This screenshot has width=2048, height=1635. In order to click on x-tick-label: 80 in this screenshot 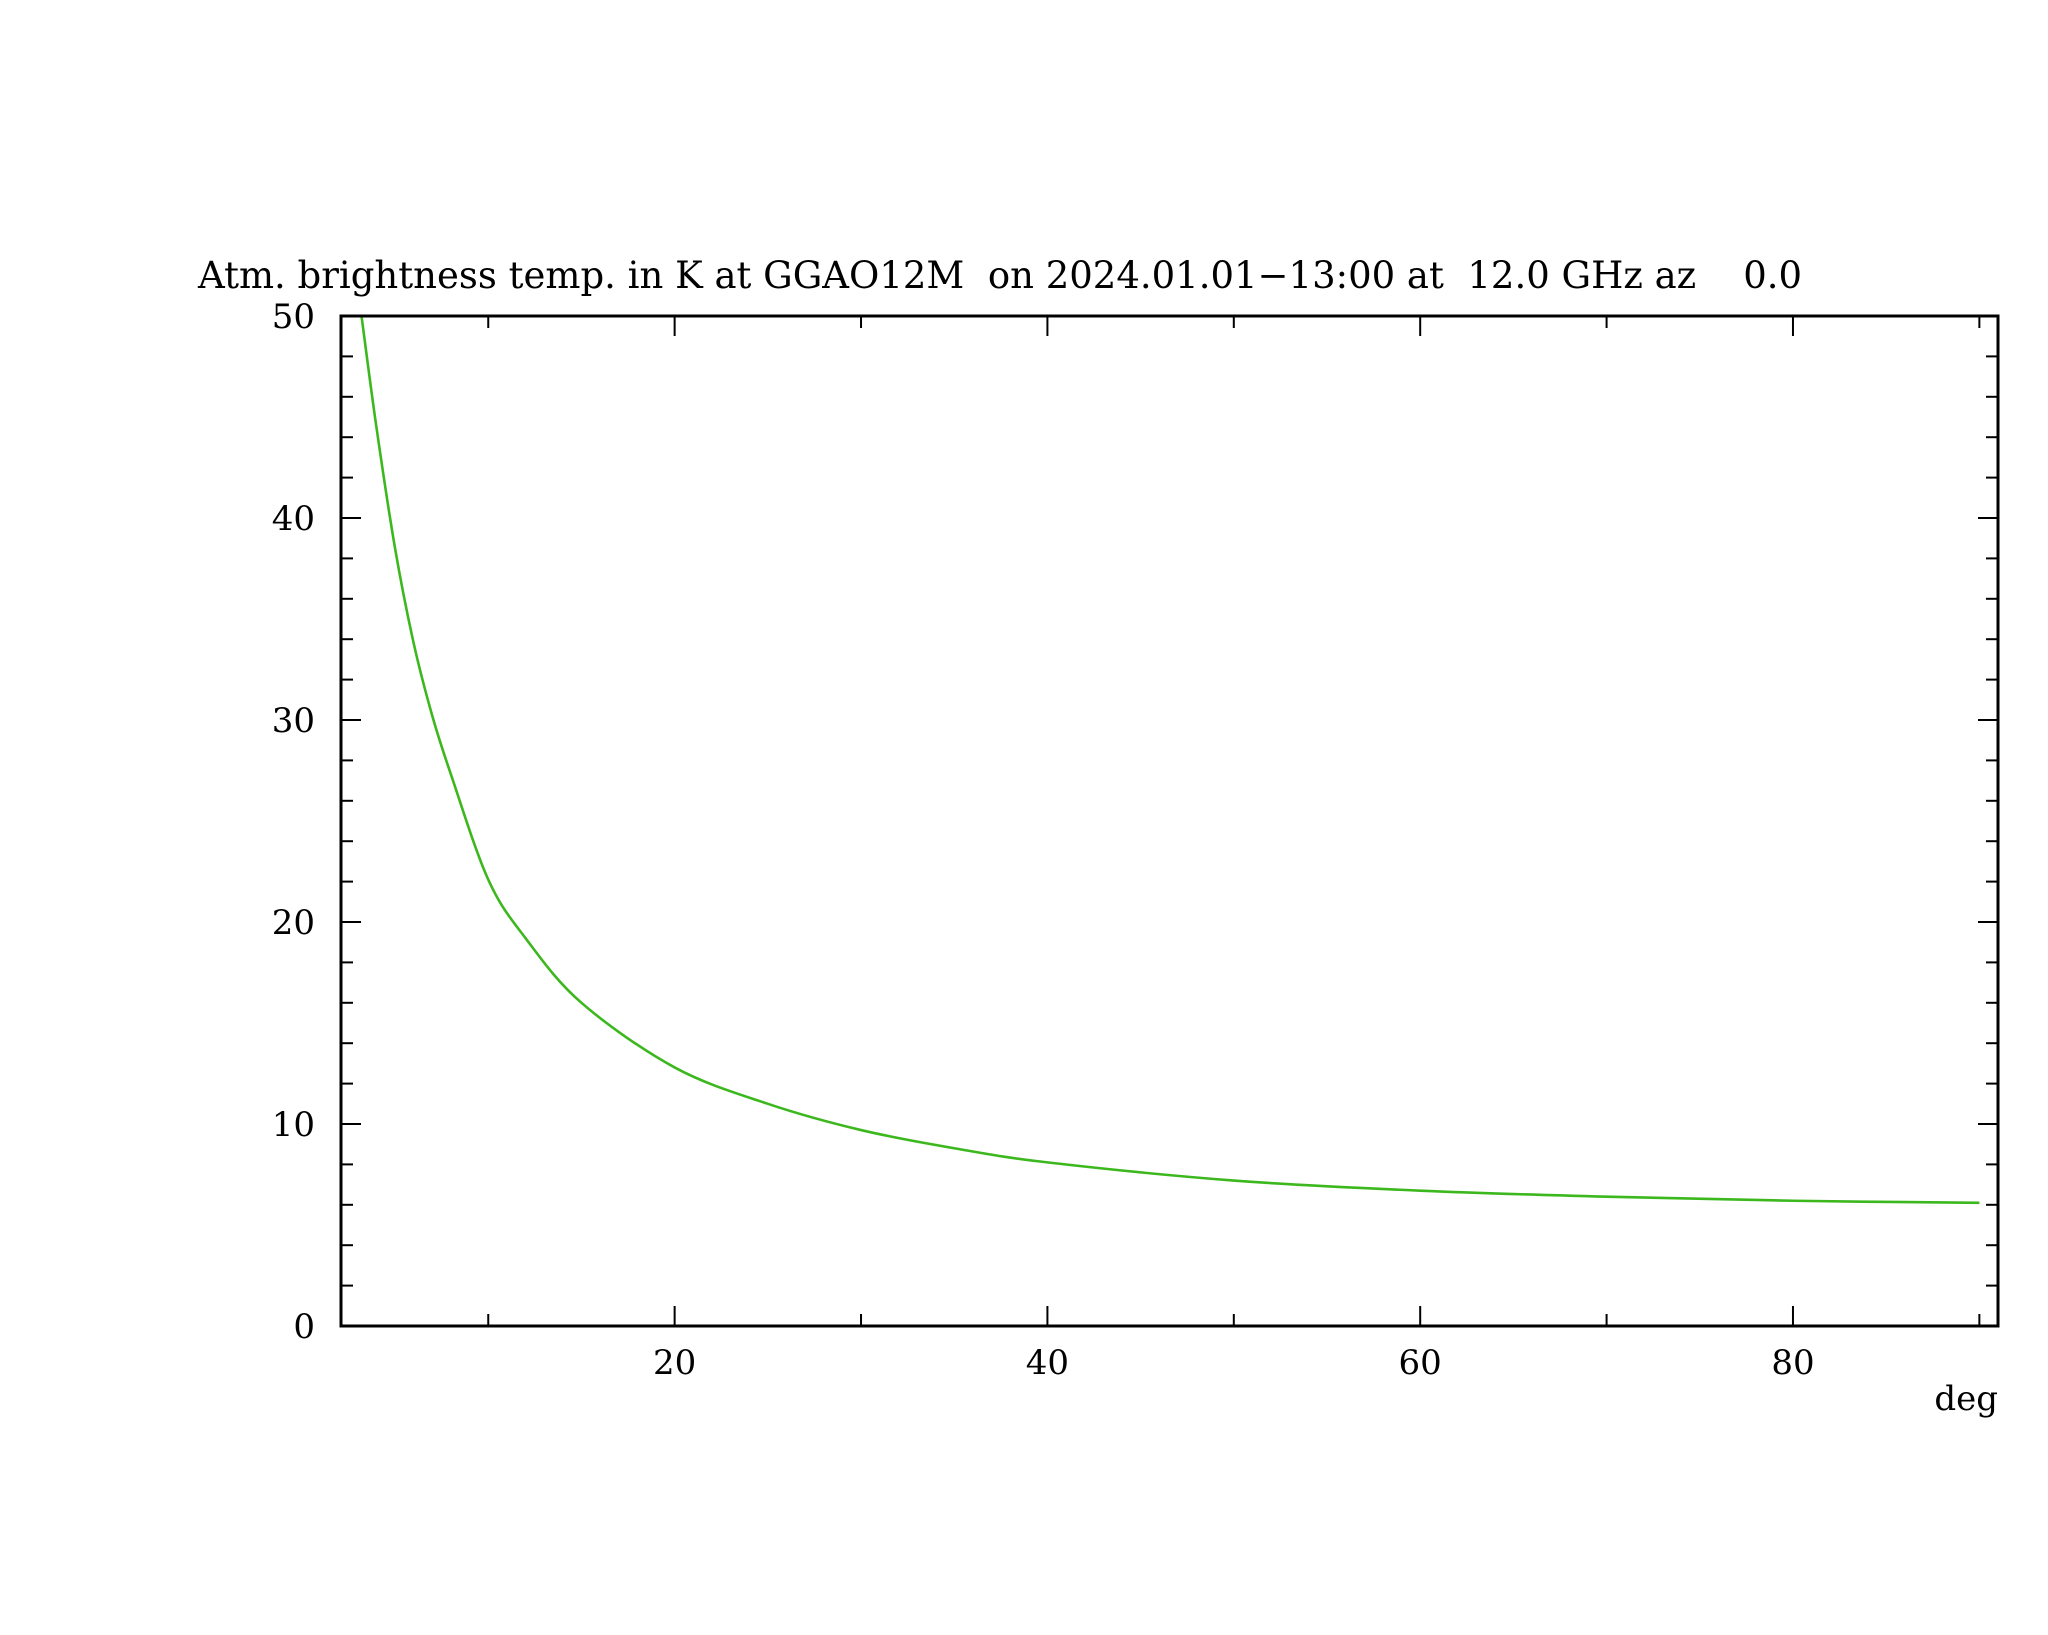, I will do `click(1792, 1363)`.